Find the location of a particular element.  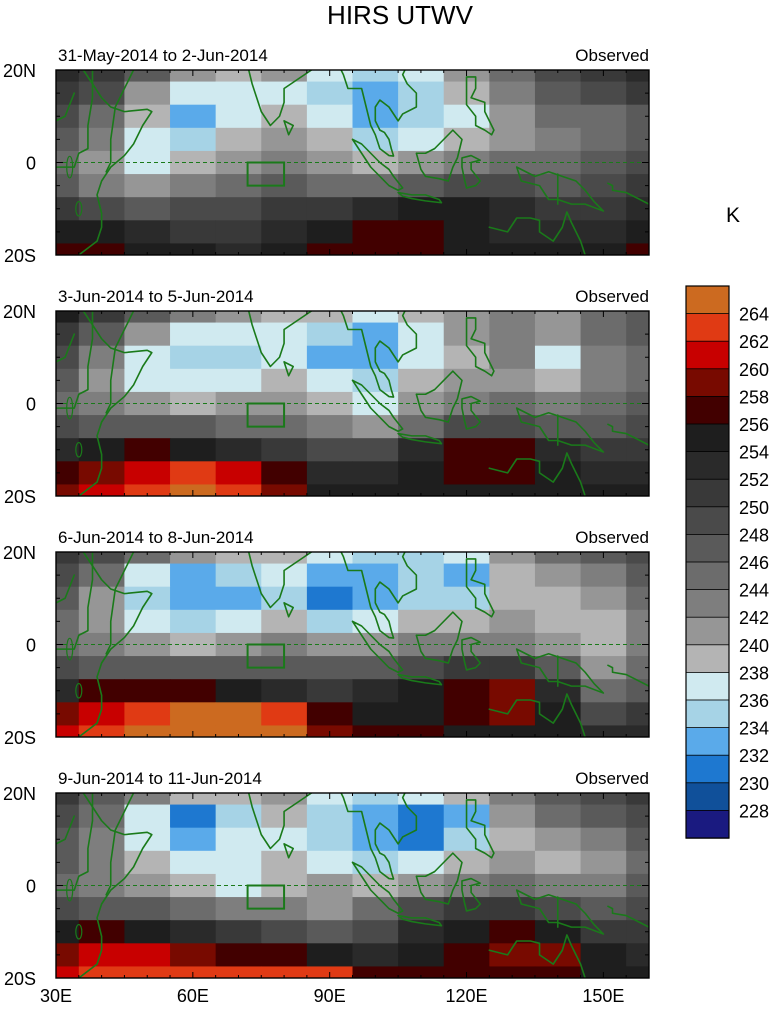

colorbar-label: 234 is located at coordinates (754, 729).